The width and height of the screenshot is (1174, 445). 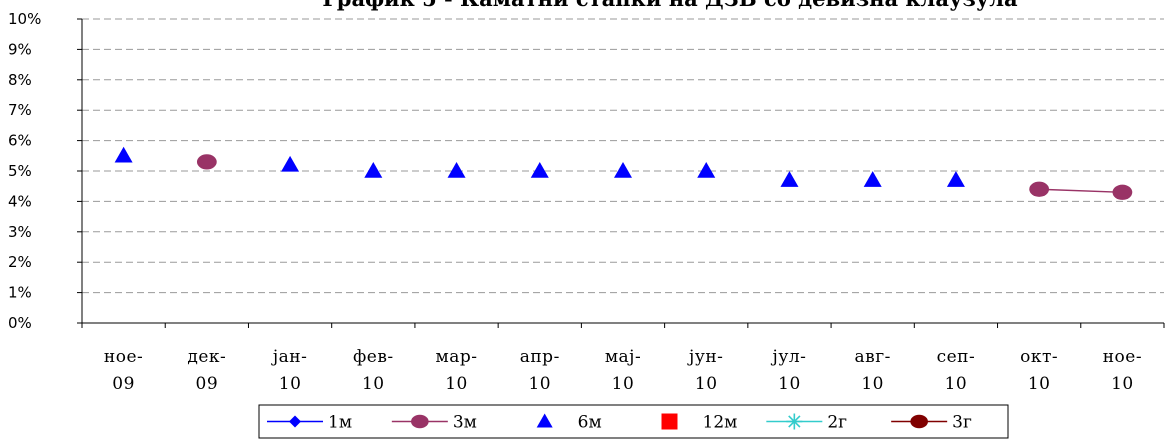 I want to click on y-tick-label: 4%, so click(x=20, y=201).